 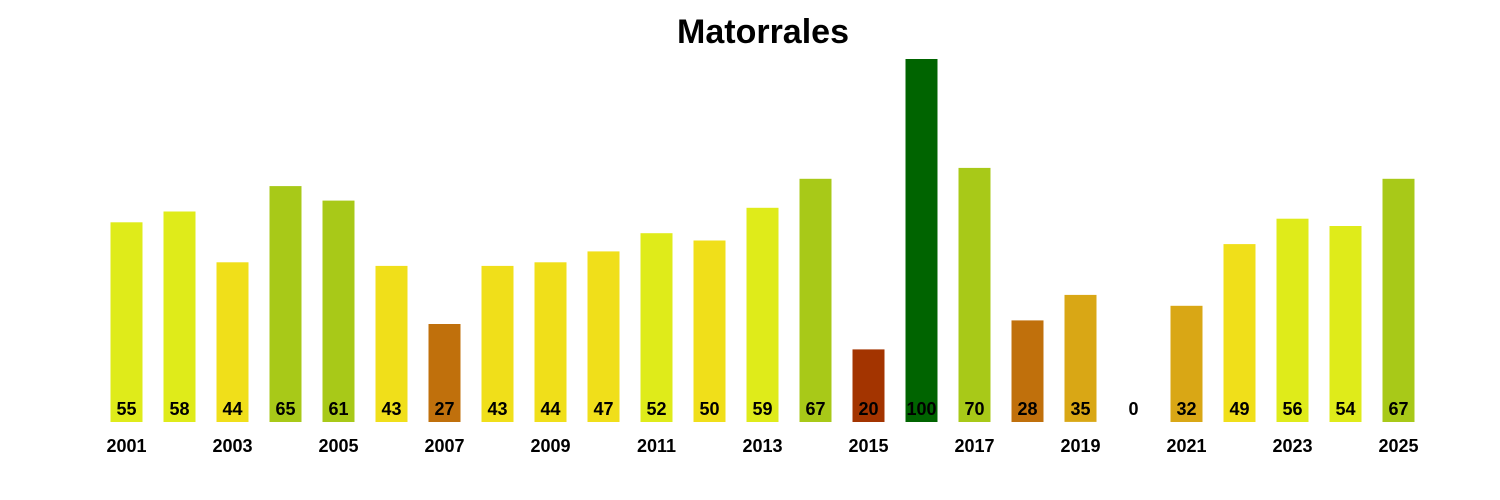 What do you see at coordinates (974, 294) in the screenshot?
I see `bar-2017` at bounding box center [974, 294].